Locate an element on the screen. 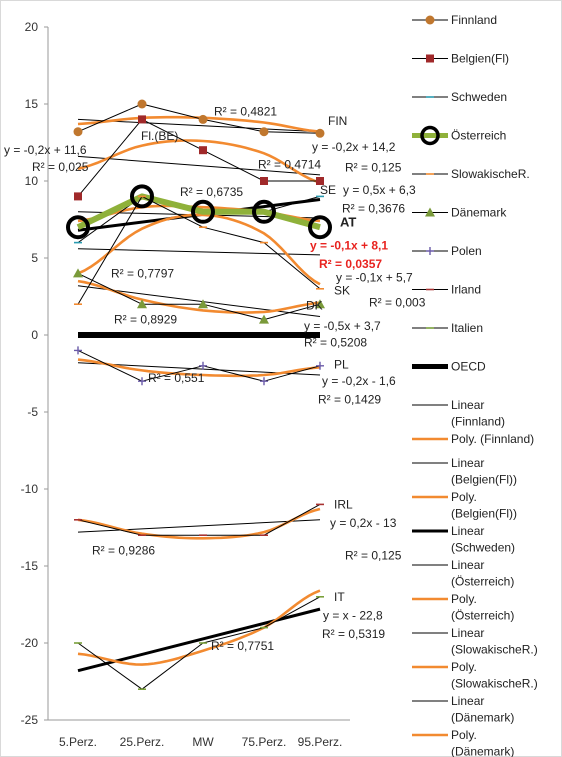 Image resolution: width=562 pixels, height=757 pixels. y-tick-label: -25 is located at coordinates (30, 720).